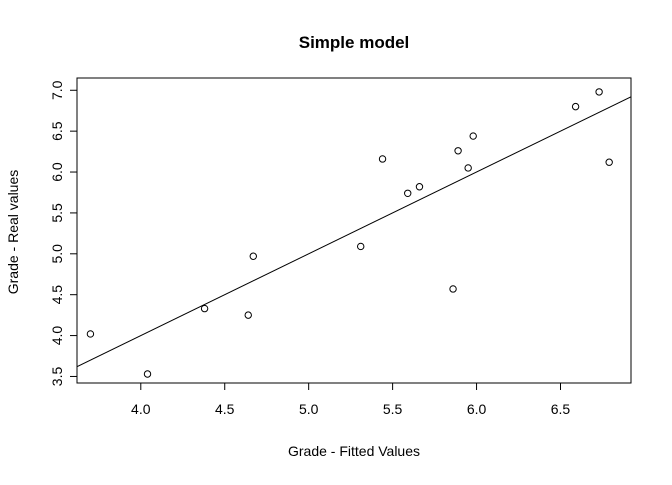 Image resolution: width=672 pixels, height=485 pixels. Describe the element at coordinates (477, 409) in the screenshot. I see `x-tick-label: 6.0` at that location.